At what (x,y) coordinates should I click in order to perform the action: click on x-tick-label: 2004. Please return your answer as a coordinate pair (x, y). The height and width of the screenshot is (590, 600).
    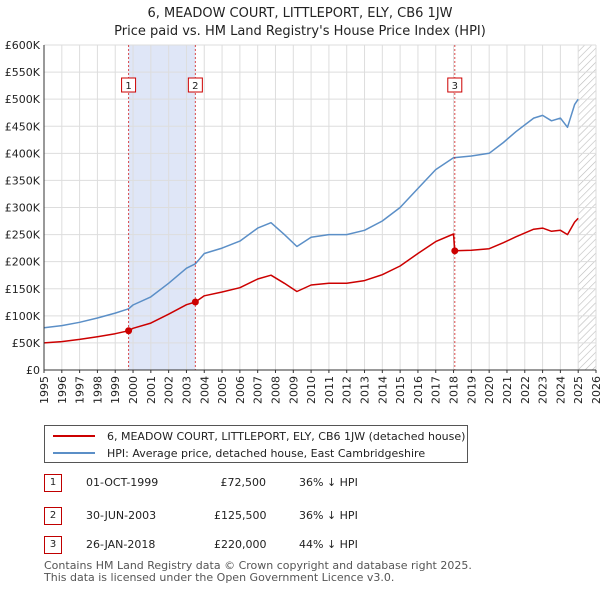
    Looking at the image, I should click on (204, 390).